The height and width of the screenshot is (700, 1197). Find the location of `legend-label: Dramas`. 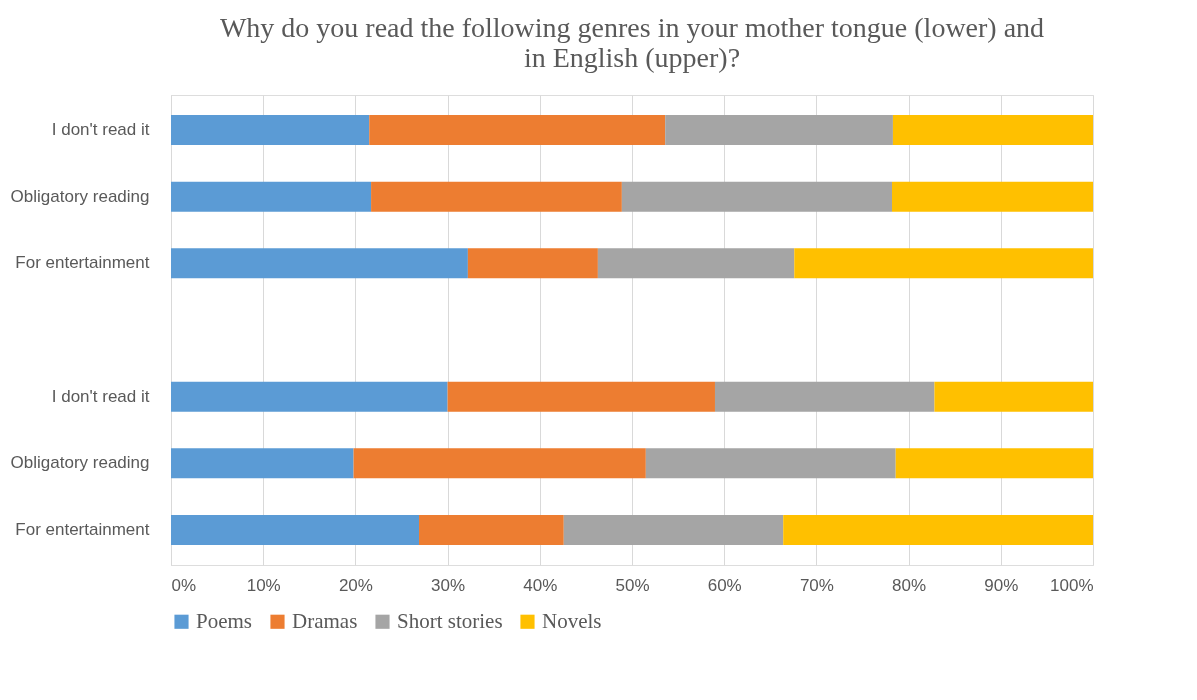

legend-label: Dramas is located at coordinates (325, 620).